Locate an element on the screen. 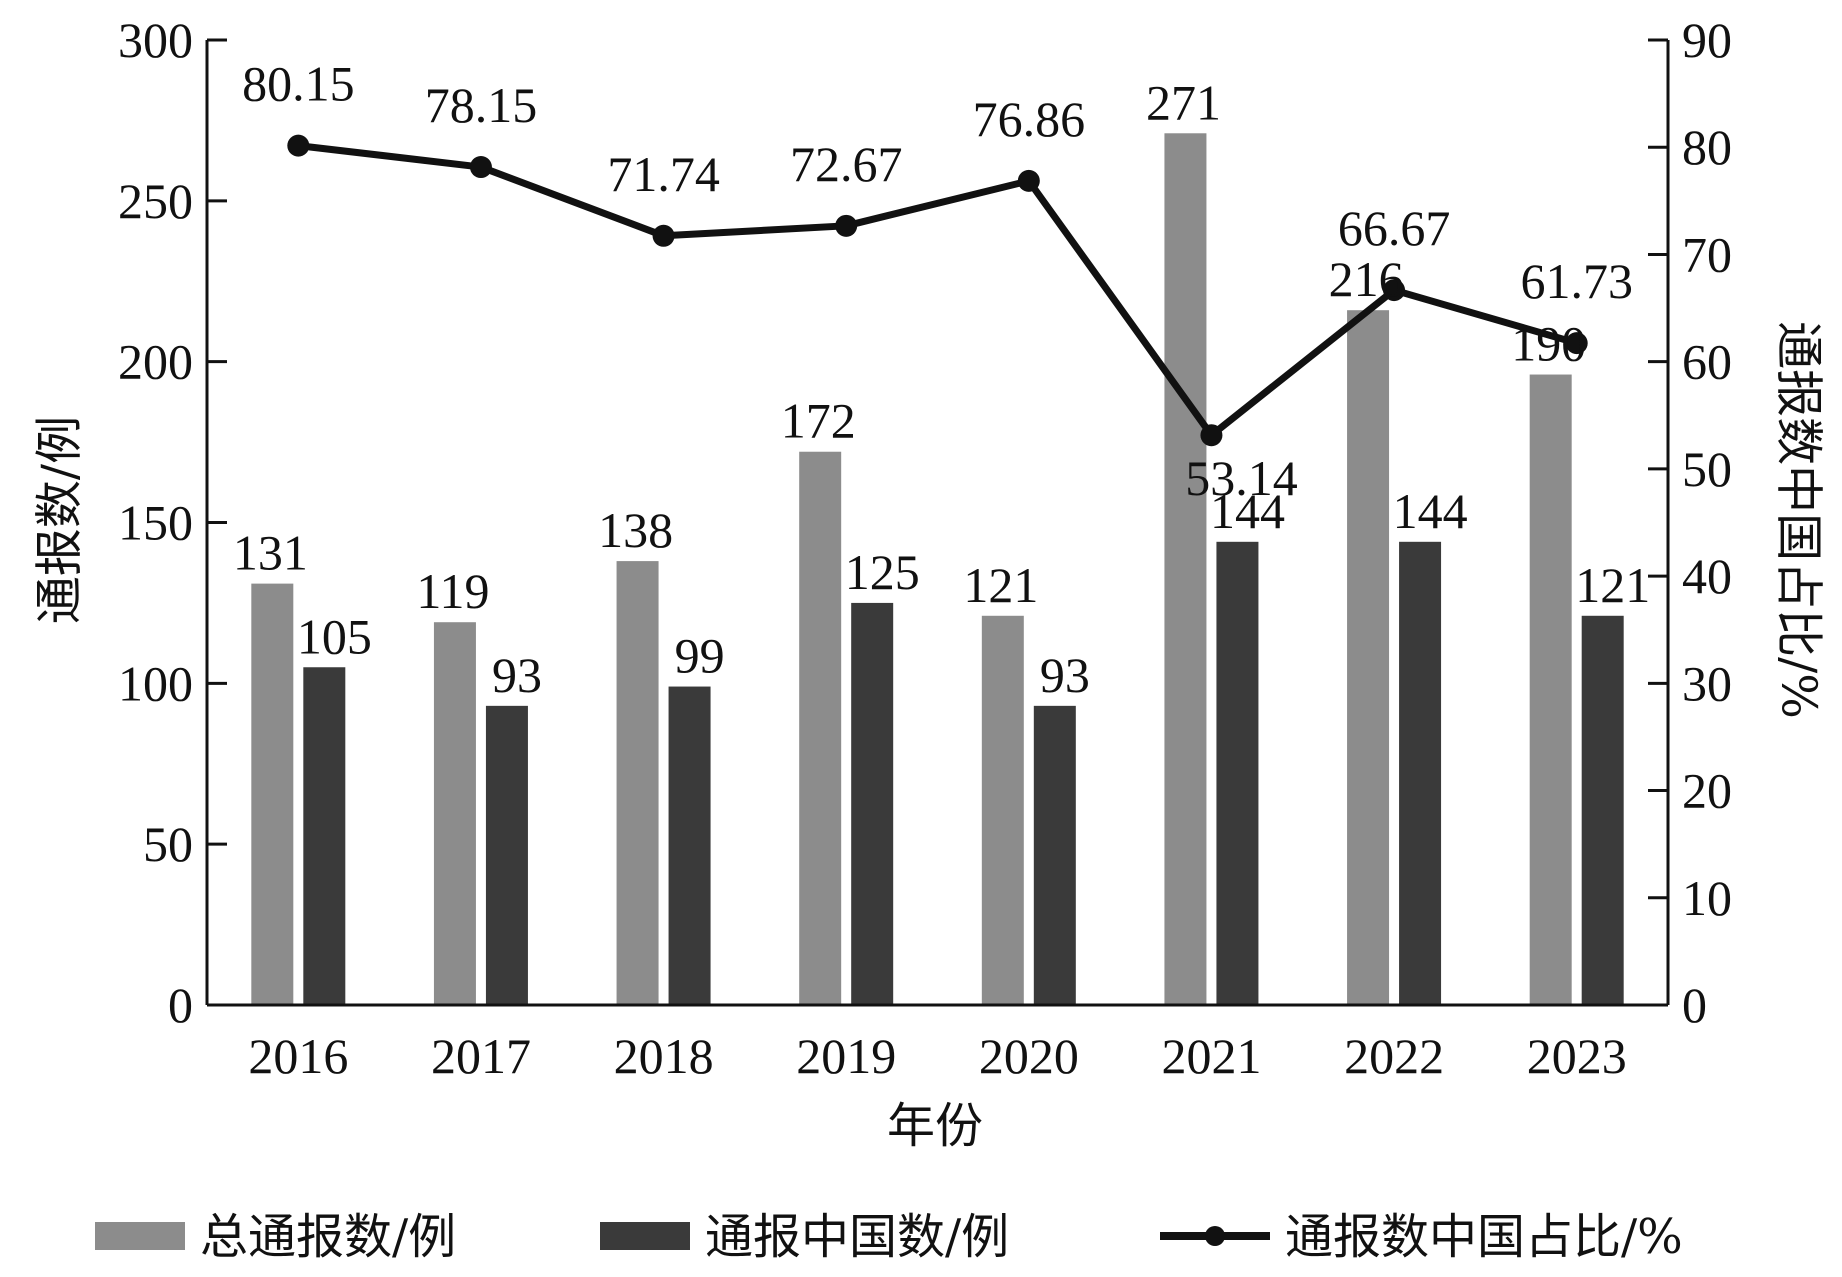 The width and height of the screenshot is (1842, 1277). bar-china-2023 is located at coordinates (1602, 810).